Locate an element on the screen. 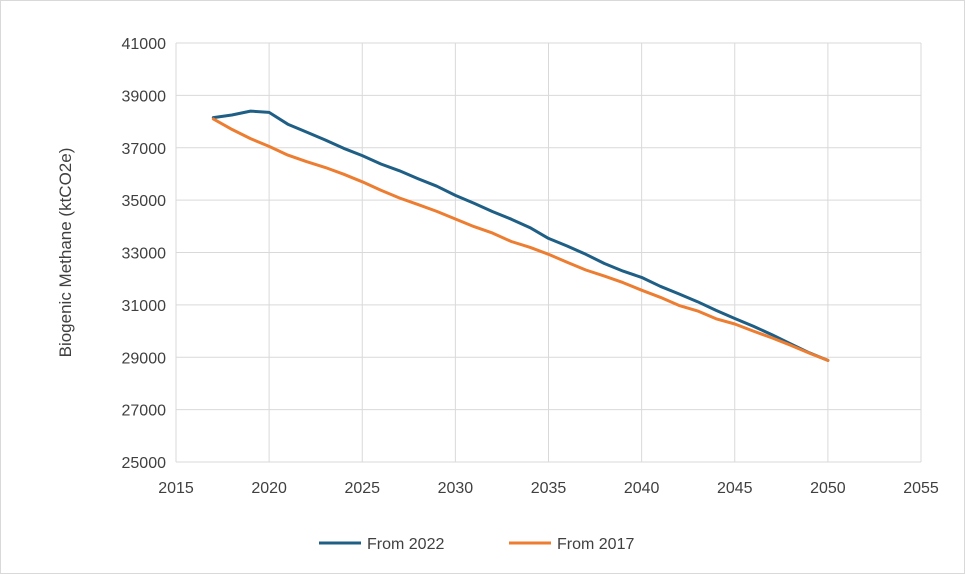 This screenshot has width=965, height=574. y-tick-label: 41000 is located at coordinates (144, 44).